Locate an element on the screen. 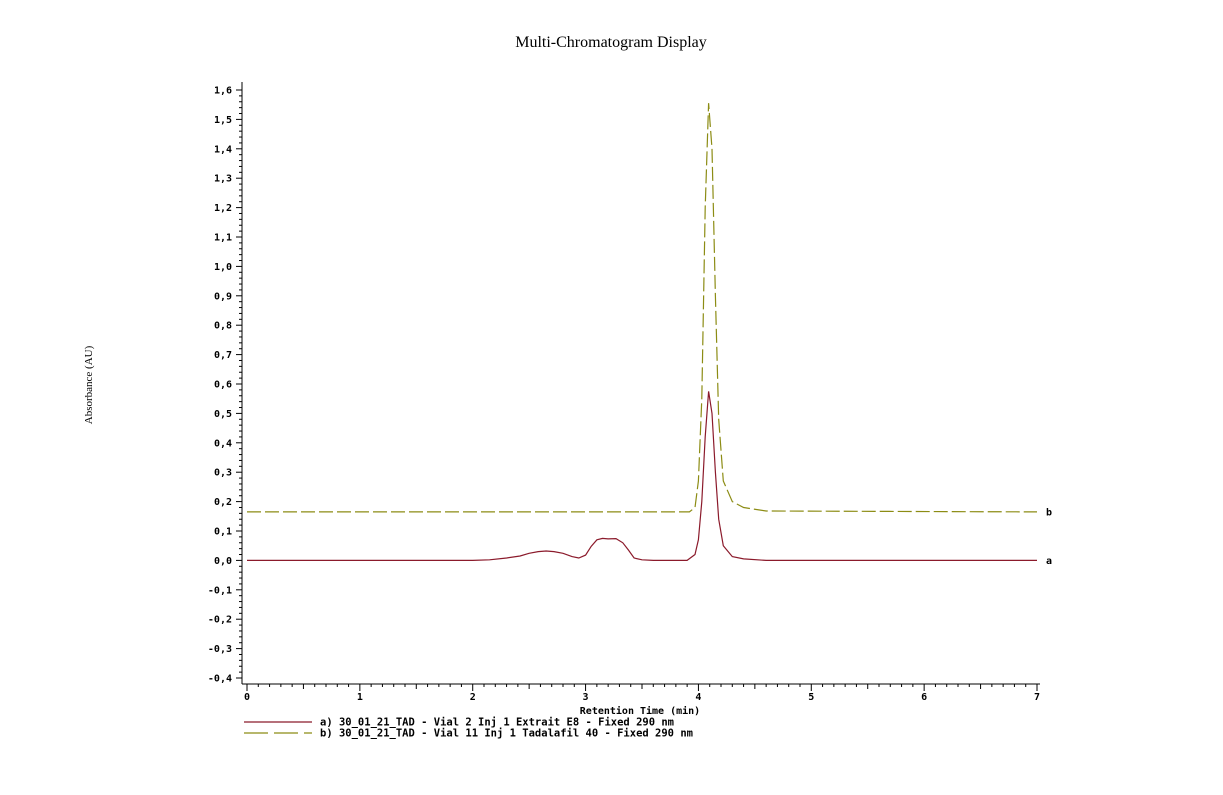  y-tick-label: 0,7 is located at coordinates (223, 355).